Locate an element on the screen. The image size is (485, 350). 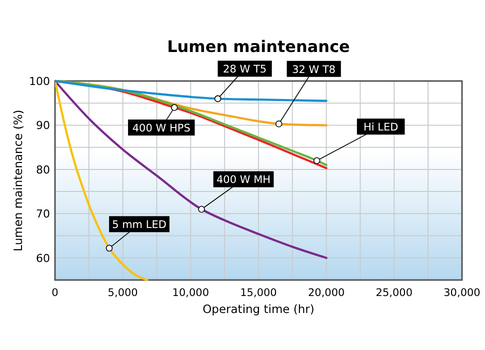
text: 32 W T8 is located at coordinates (314, 70).